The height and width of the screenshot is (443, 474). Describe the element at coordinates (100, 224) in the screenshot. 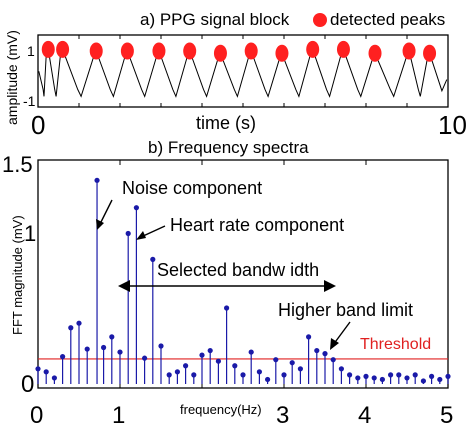

I see `noise-arrow-head` at that location.